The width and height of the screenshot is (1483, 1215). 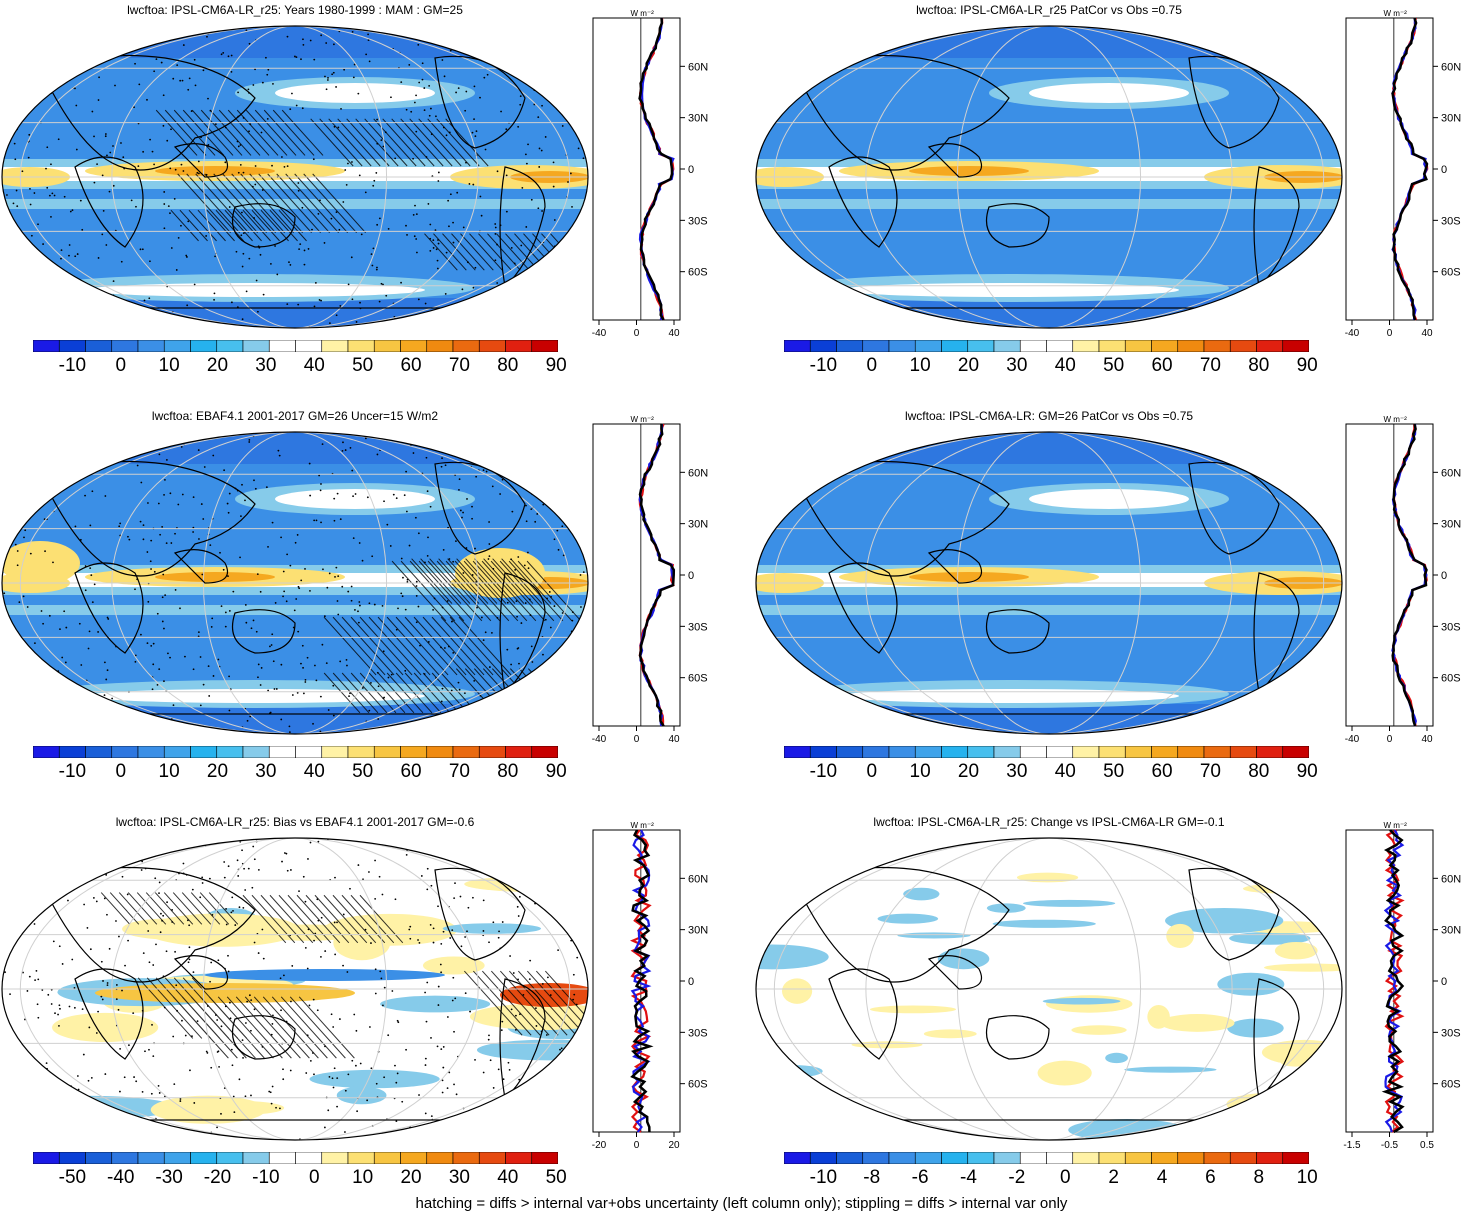 I want to click on colorbar-tick-label: 6, so click(x=1210, y=1177).